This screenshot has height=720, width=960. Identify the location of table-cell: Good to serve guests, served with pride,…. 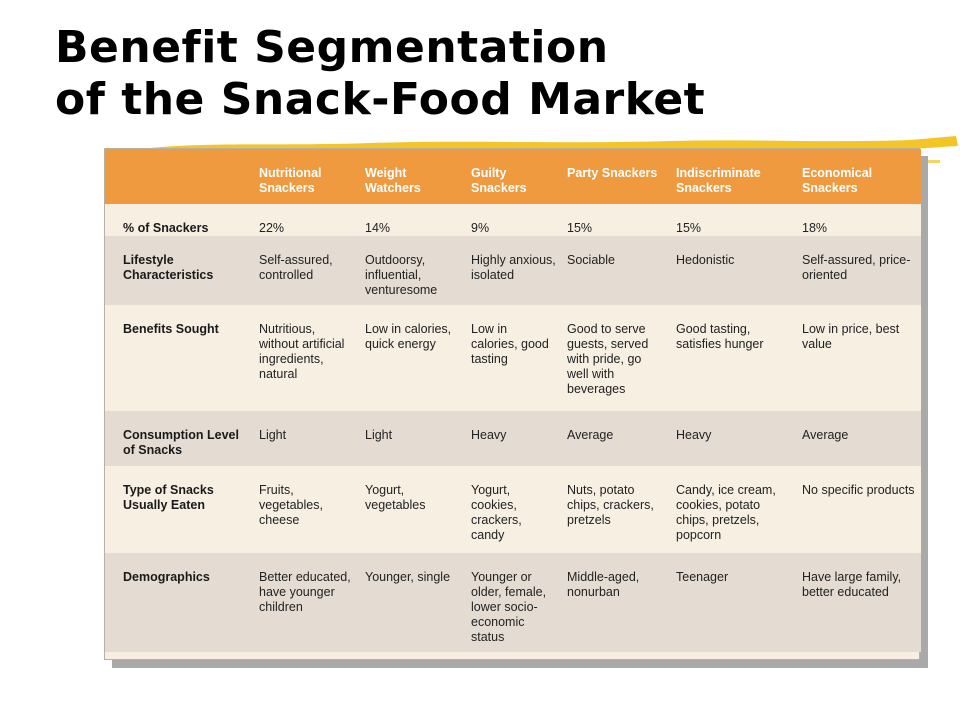
(617, 358).